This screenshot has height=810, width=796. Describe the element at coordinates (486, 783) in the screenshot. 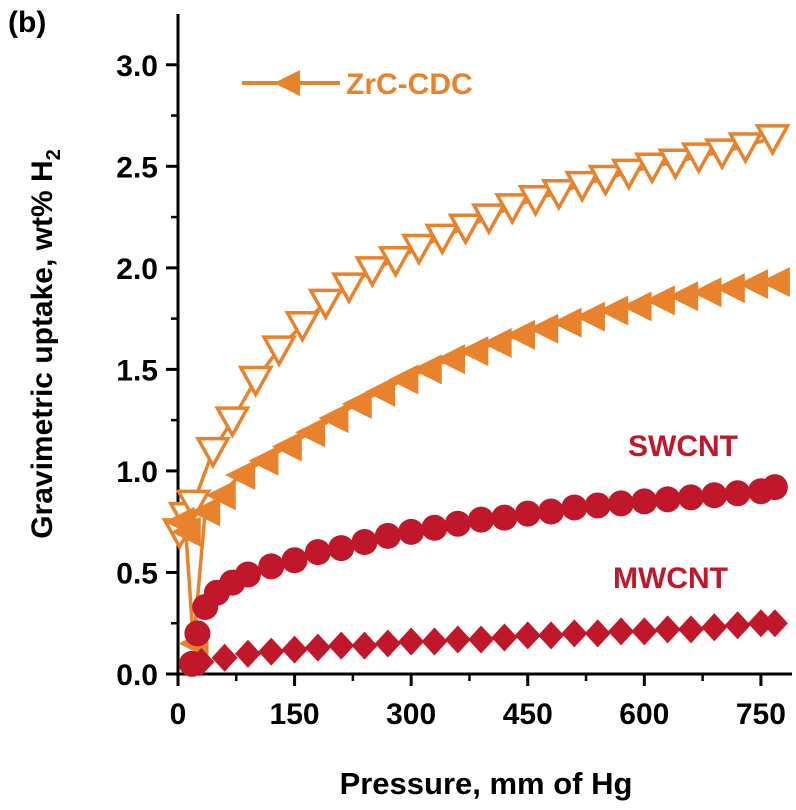

I see `x-axis-title: Pressure, mm of Hg` at that location.